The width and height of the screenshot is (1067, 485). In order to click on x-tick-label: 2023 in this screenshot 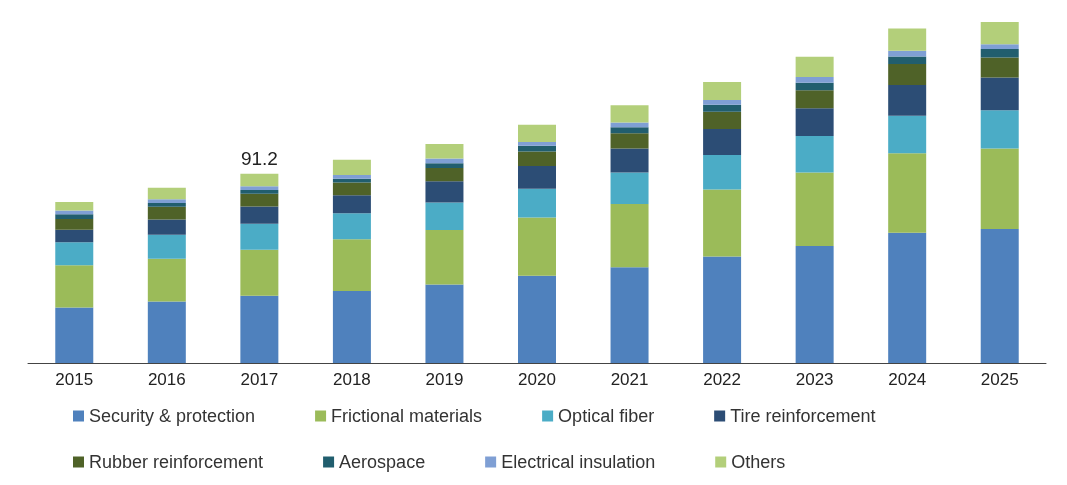, I will do `click(814, 379)`.